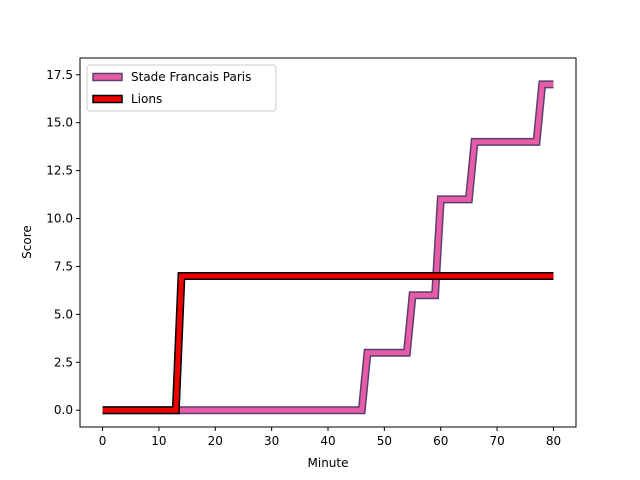  Describe the element at coordinates (59, 171) in the screenshot. I see `y-tick-label: 12.5` at that location.